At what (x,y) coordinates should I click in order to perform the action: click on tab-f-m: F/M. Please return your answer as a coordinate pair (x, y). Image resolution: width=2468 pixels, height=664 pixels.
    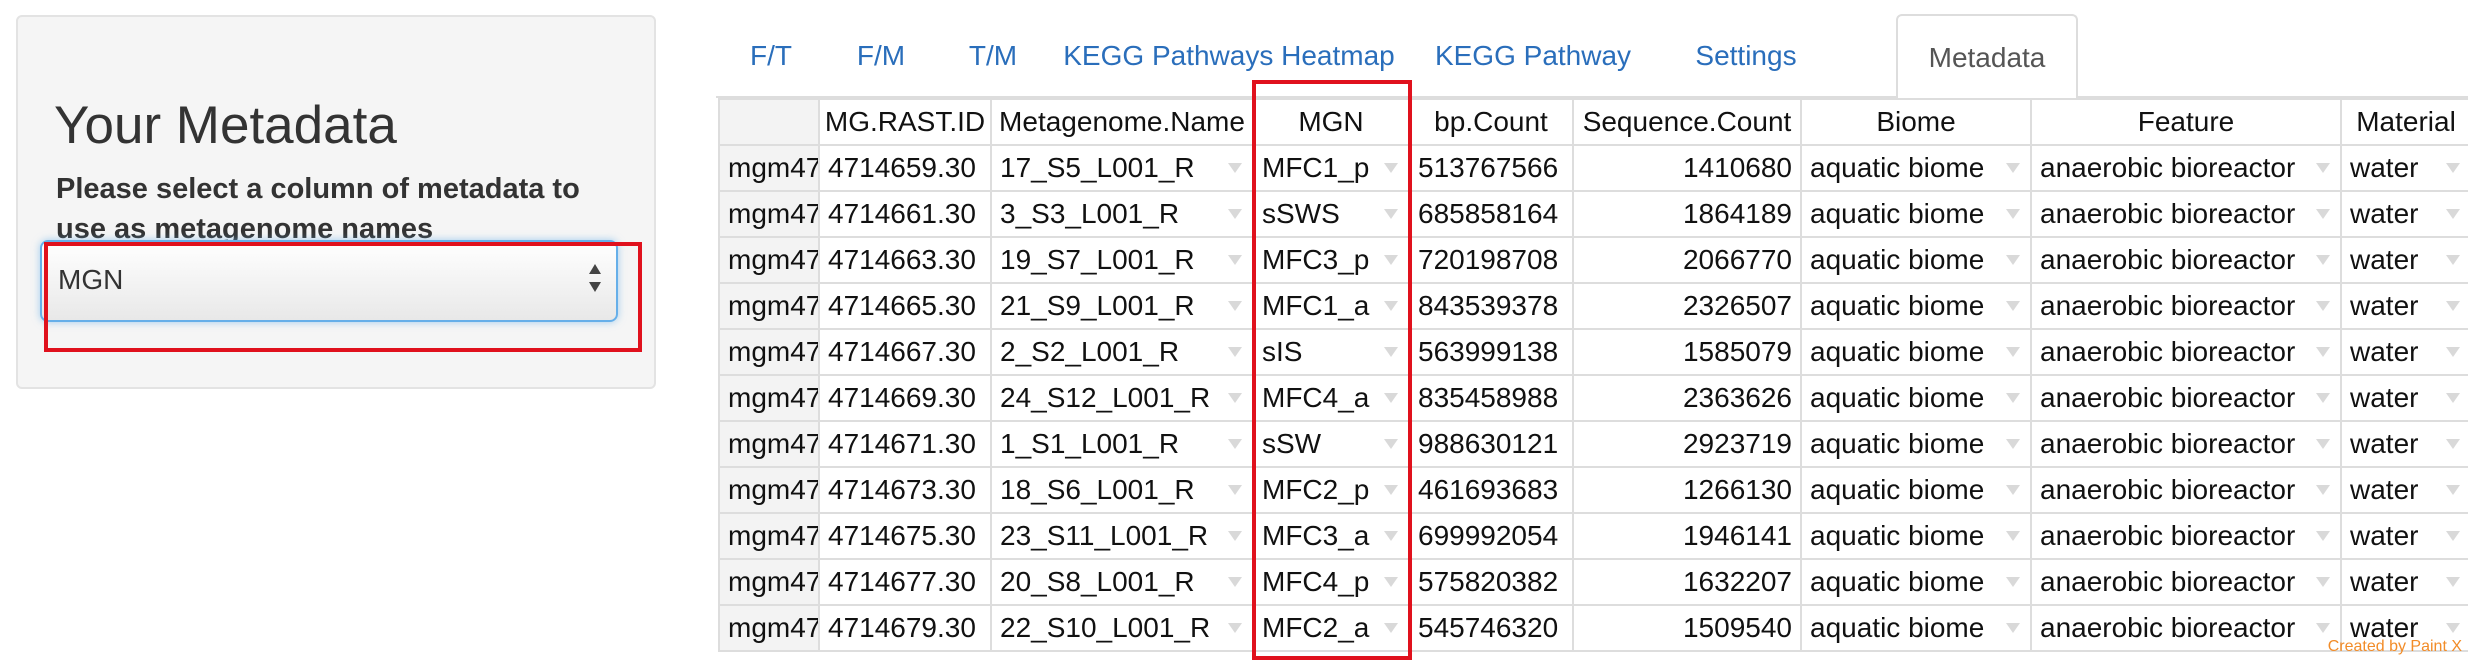
    Looking at the image, I should click on (881, 55).